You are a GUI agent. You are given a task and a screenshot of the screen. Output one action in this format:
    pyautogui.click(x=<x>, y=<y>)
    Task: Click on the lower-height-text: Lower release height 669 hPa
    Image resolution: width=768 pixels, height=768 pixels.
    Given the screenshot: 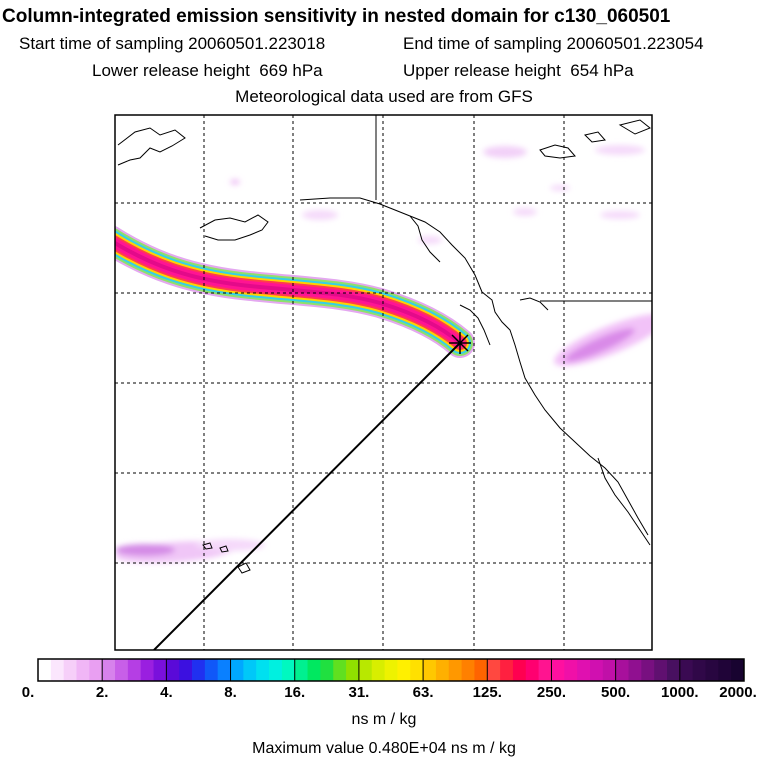 What is the action you would take?
    pyautogui.click(x=207, y=71)
    